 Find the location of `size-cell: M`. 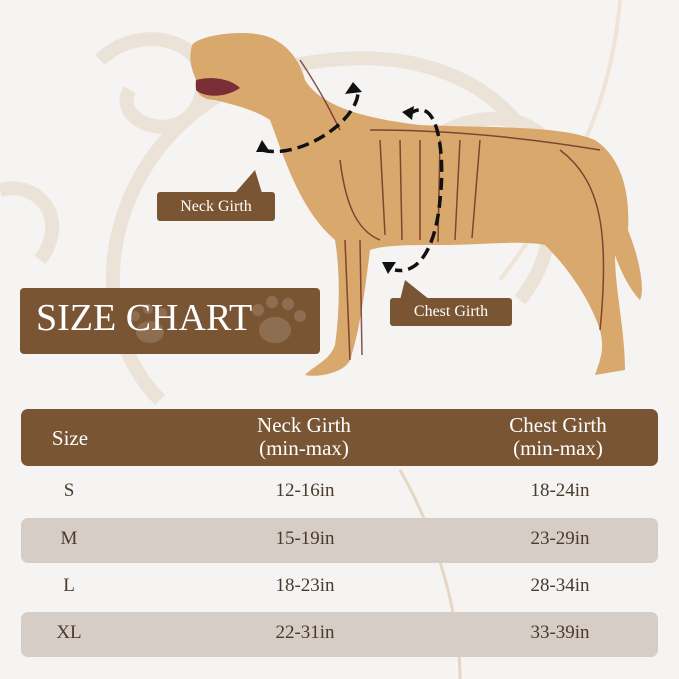

size-cell: M is located at coordinates (69, 538).